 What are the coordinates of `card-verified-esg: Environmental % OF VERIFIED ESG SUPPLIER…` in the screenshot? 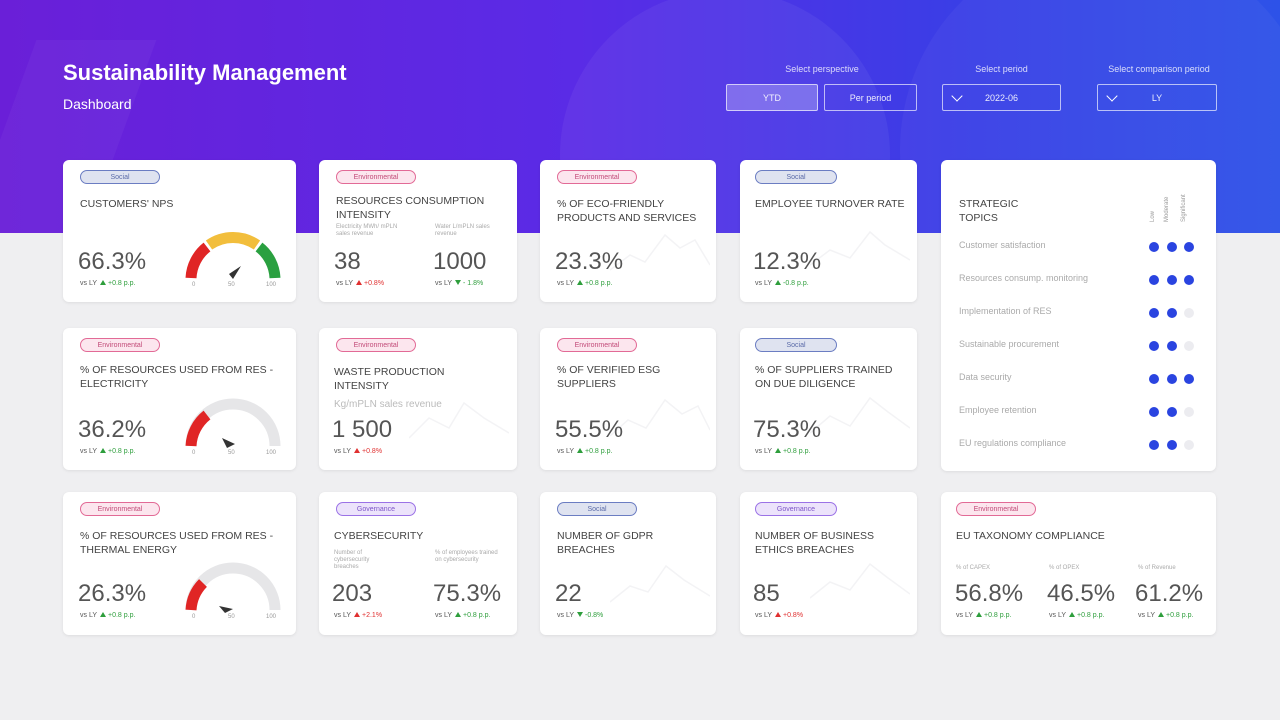 It's located at (628, 399).